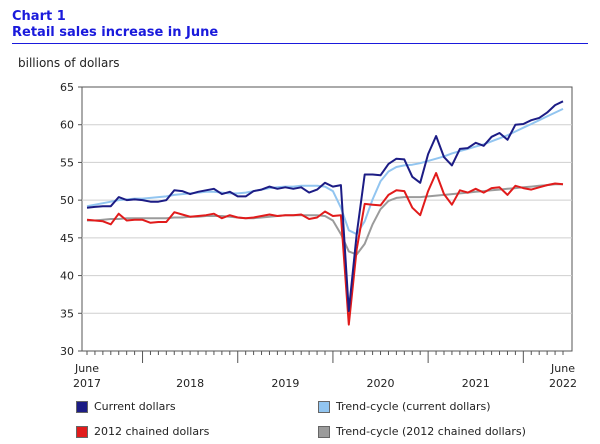  I want to click on x-tick-label-year: 2020, so click(381, 383).